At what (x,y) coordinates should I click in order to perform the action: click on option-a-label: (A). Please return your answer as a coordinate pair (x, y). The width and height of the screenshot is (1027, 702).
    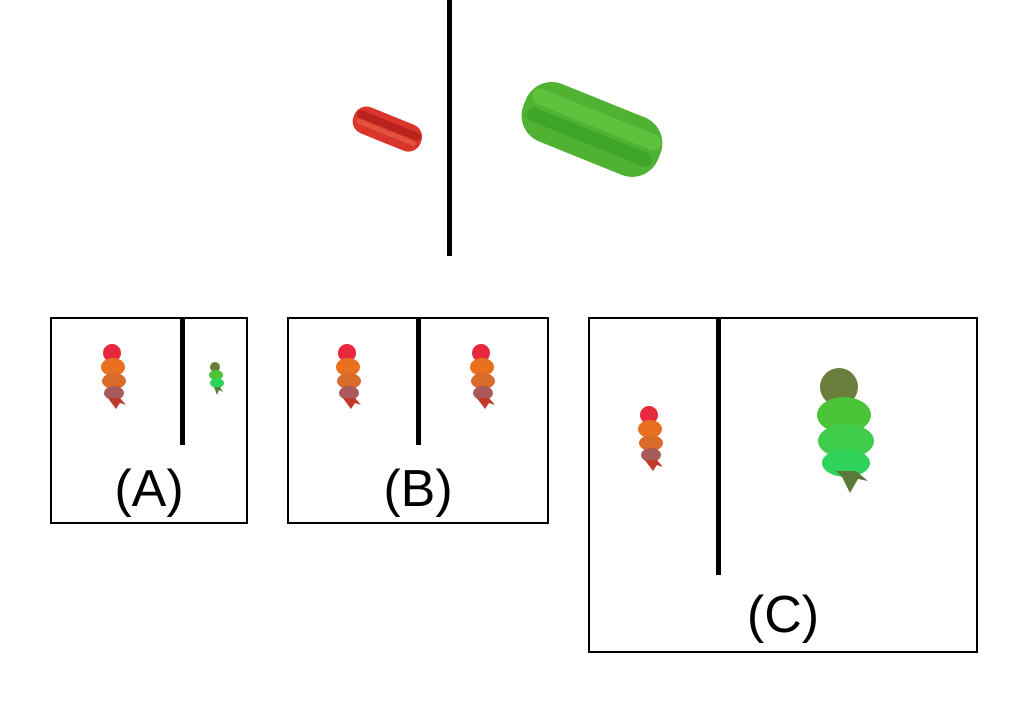
    Looking at the image, I should click on (149, 489).